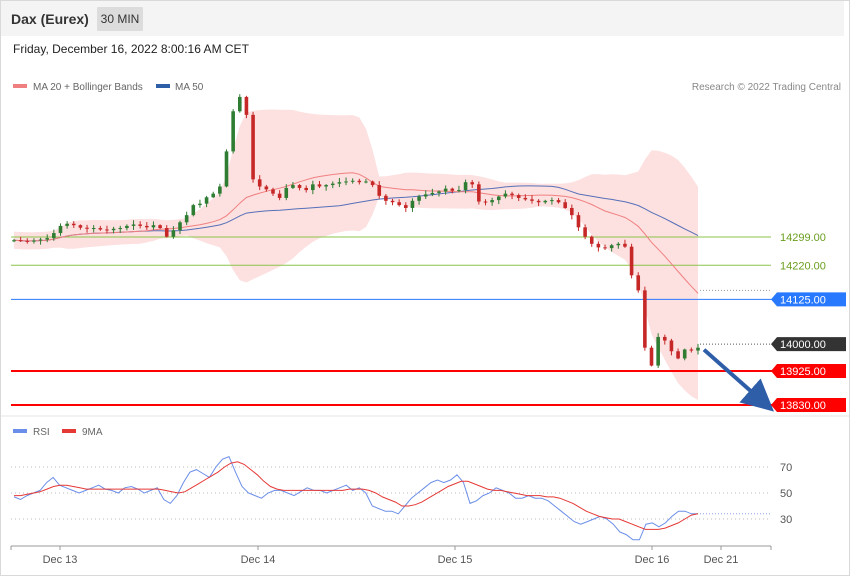 This screenshot has width=850, height=576. What do you see at coordinates (803, 266) in the screenshot?
I see `level-label: 14220.00` at bounding box center [803, 266].